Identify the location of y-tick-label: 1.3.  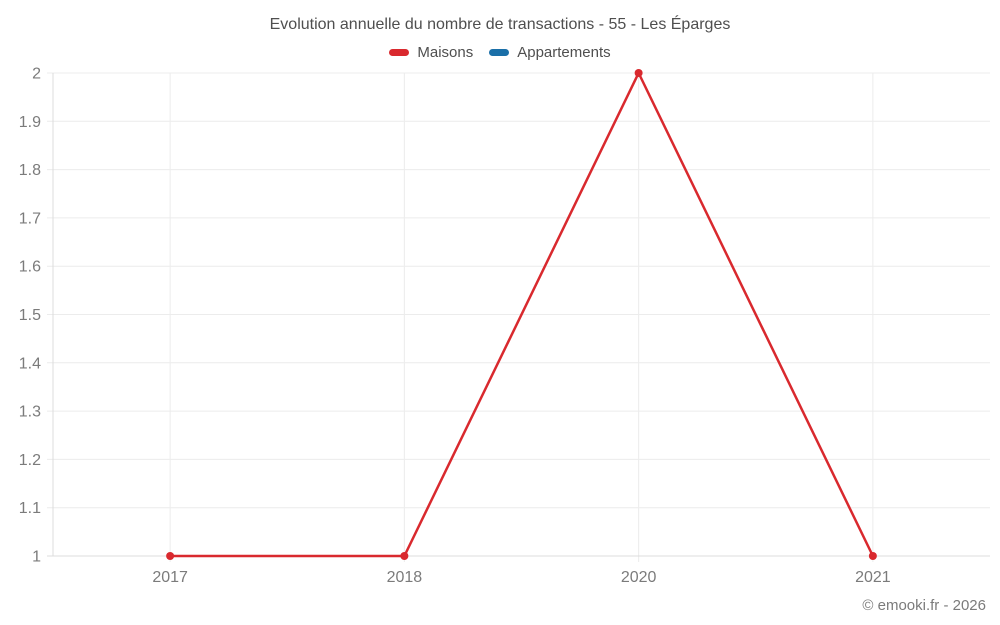
(30, 412).